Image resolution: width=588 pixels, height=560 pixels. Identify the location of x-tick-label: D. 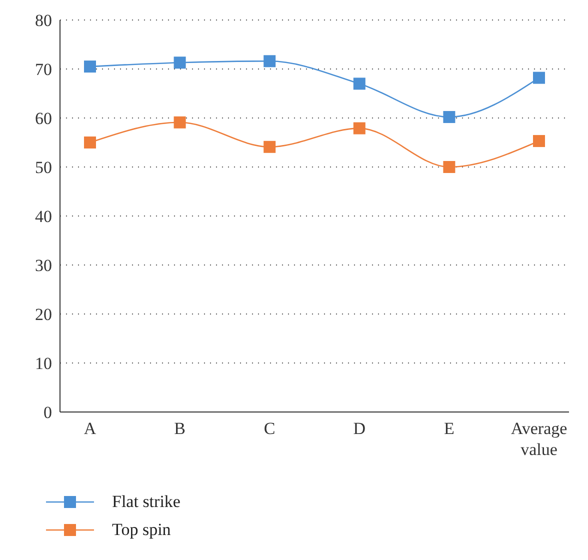
(359, 428).